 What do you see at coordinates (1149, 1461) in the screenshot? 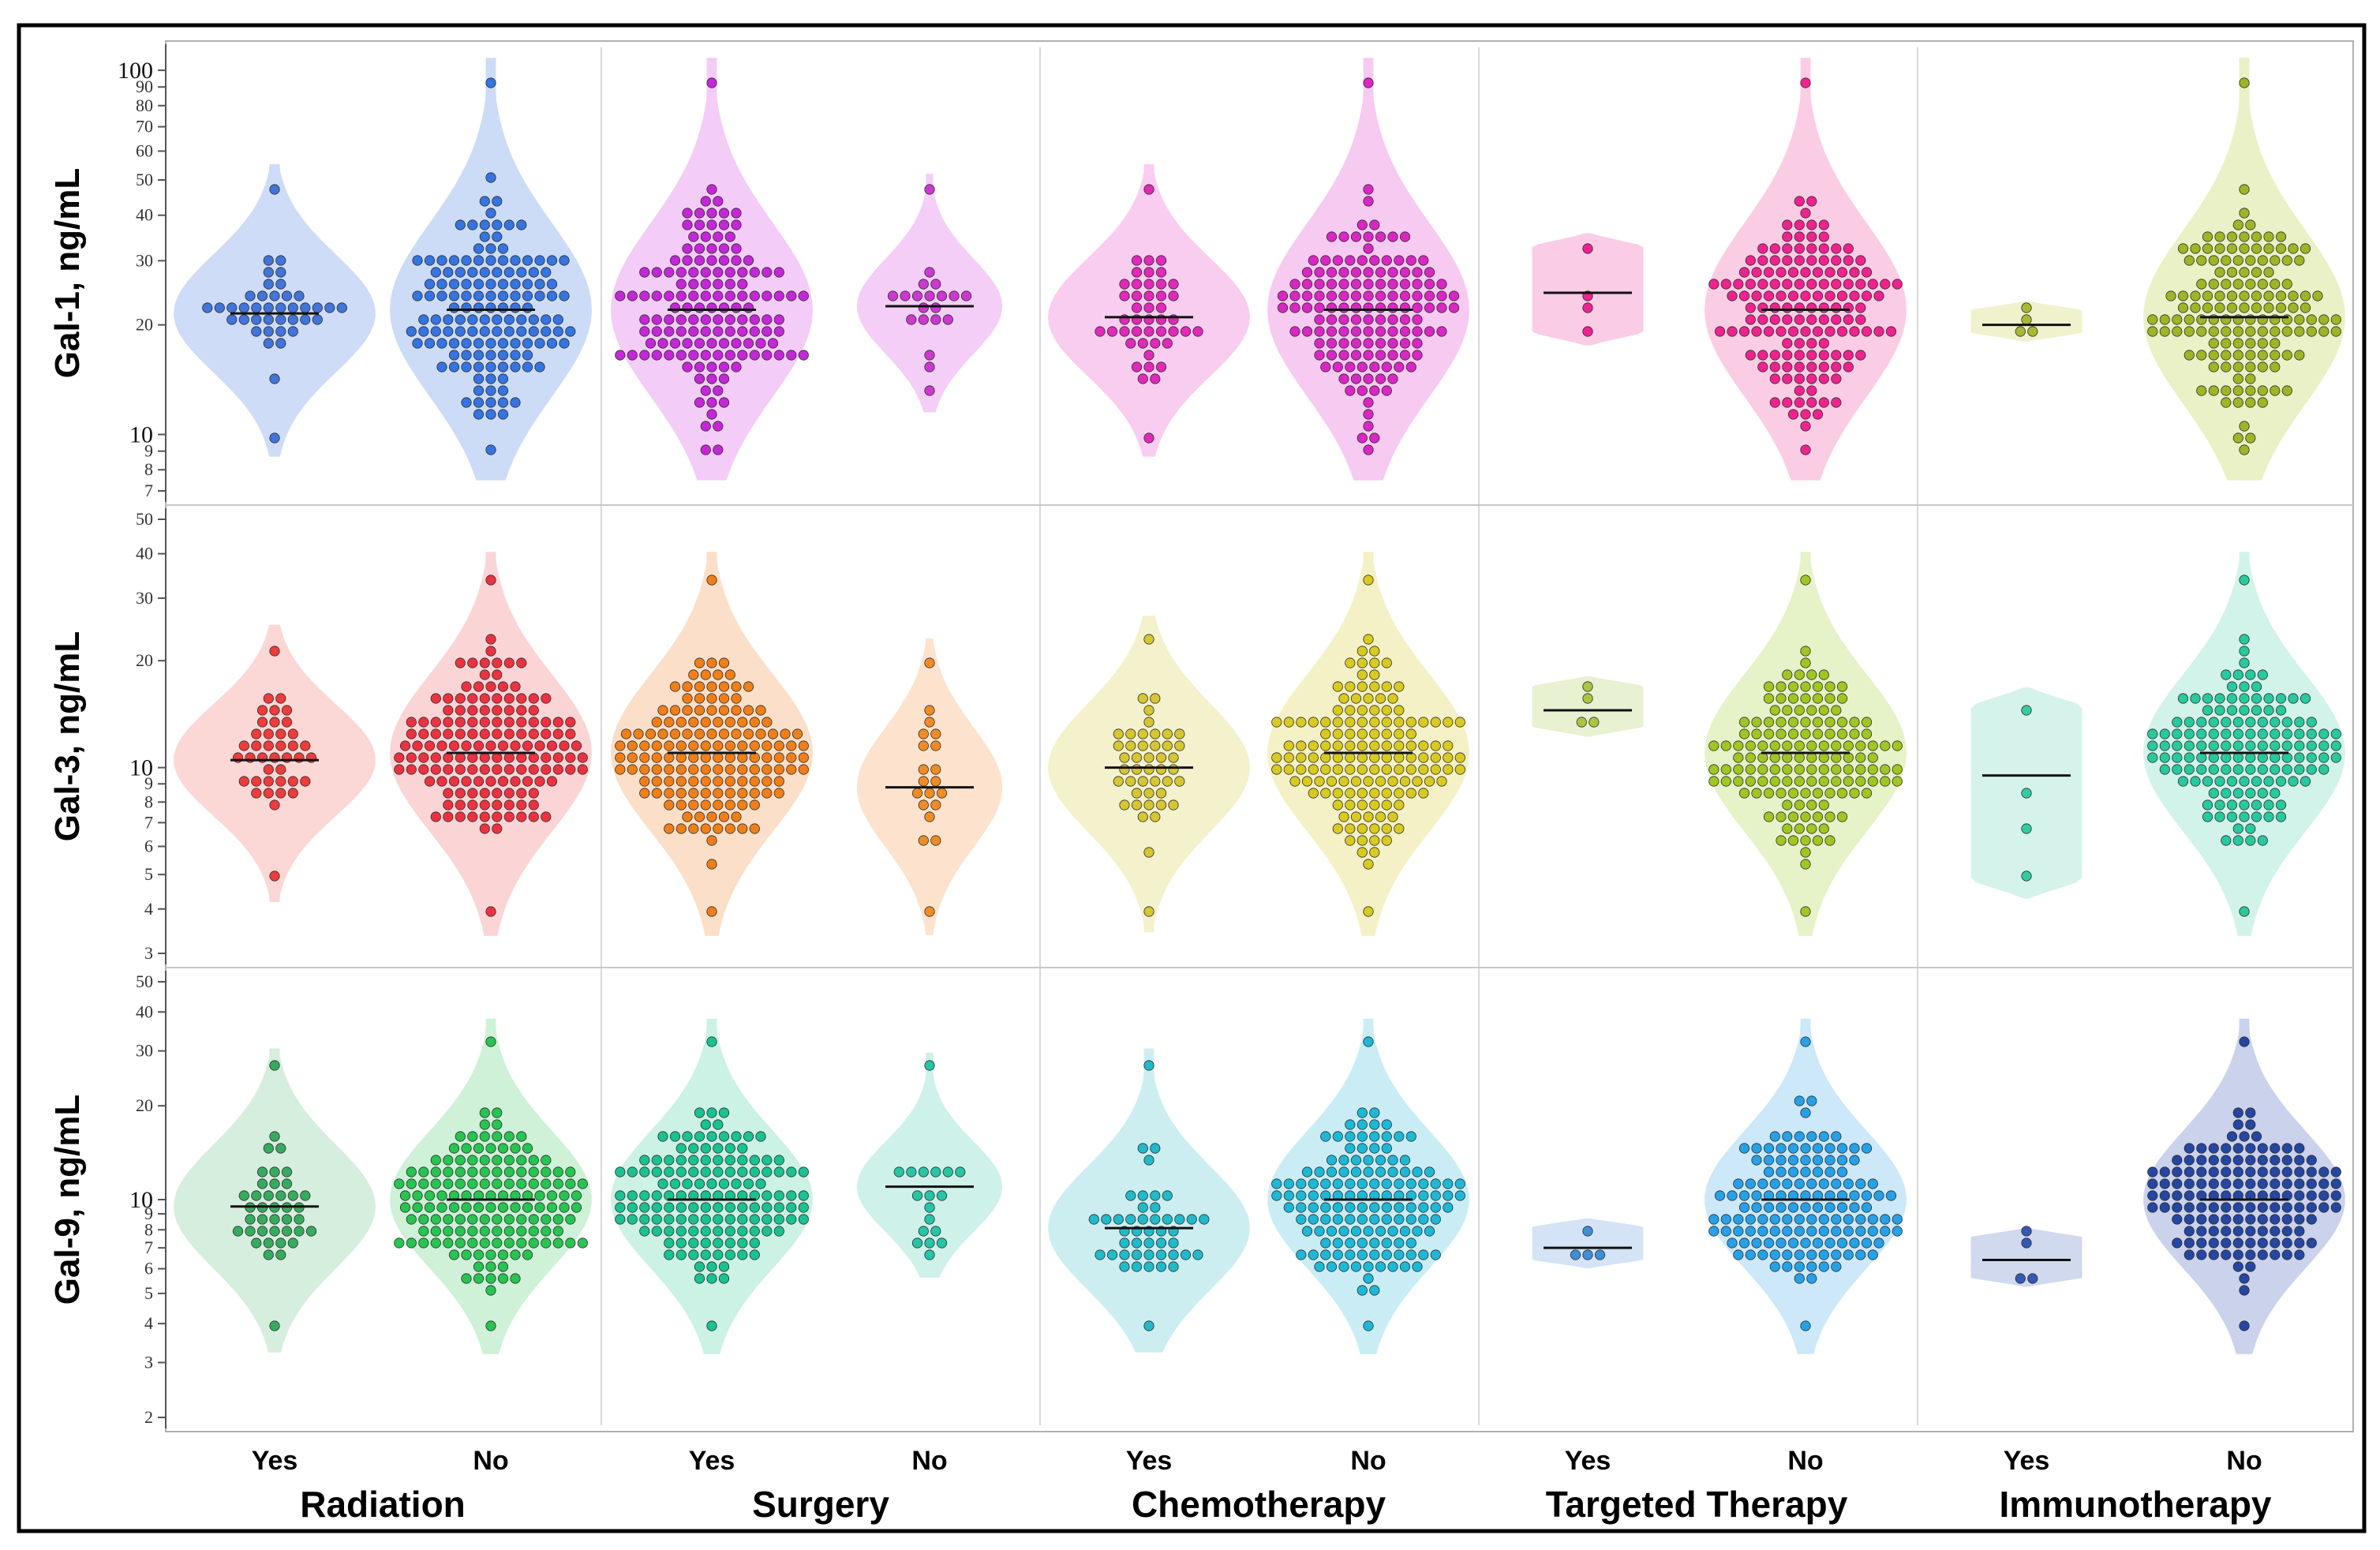
I see `category-label-yes: Yes` at bounding box center [1149, 1461].